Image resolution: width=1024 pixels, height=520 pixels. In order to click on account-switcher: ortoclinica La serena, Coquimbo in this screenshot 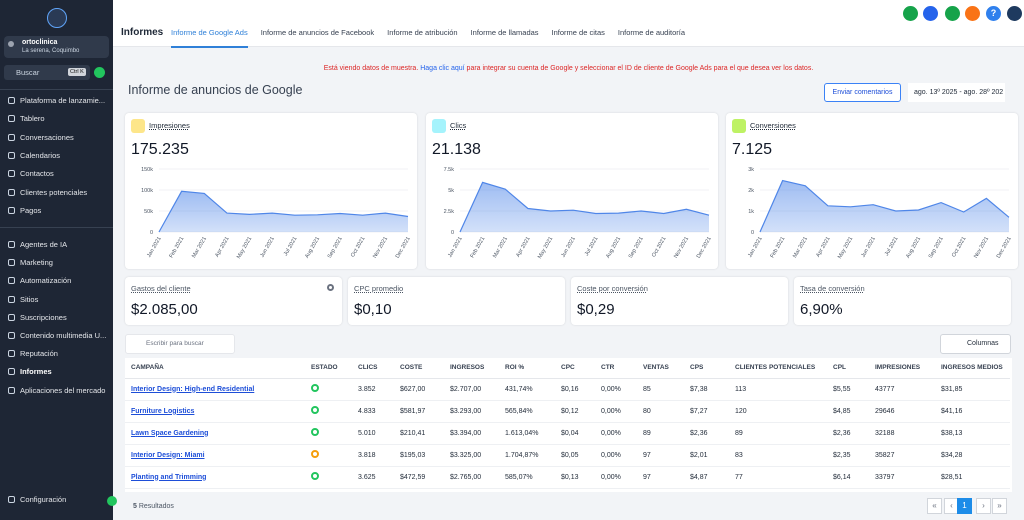, I will do `click(56, 47)`.